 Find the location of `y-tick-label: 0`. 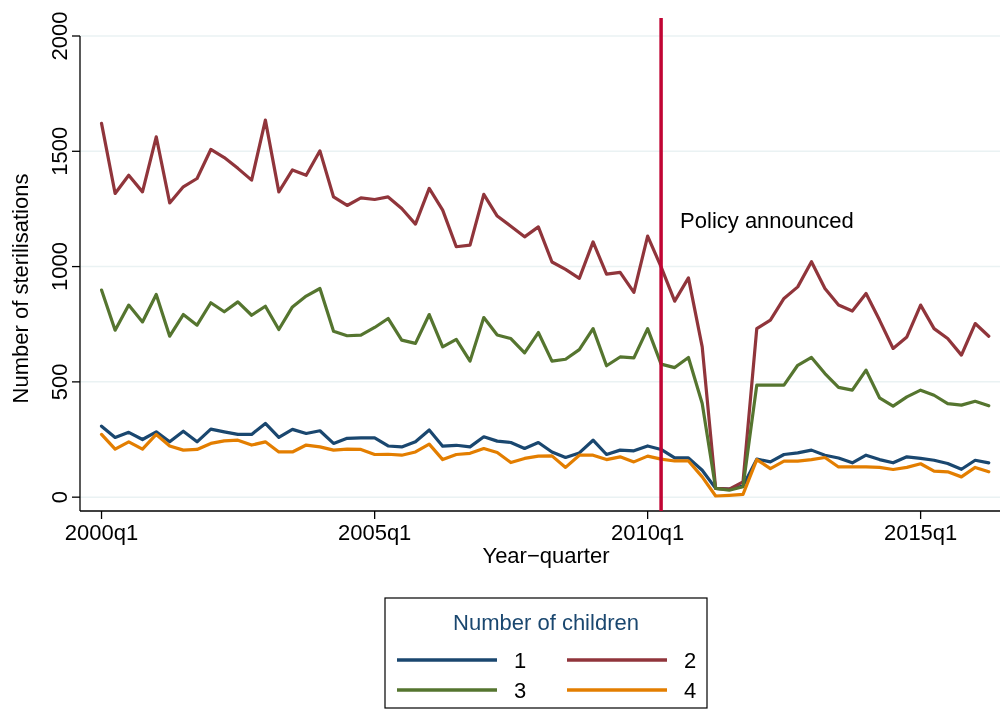

y-tick-label: 0 is located at coordinates (59, 497).